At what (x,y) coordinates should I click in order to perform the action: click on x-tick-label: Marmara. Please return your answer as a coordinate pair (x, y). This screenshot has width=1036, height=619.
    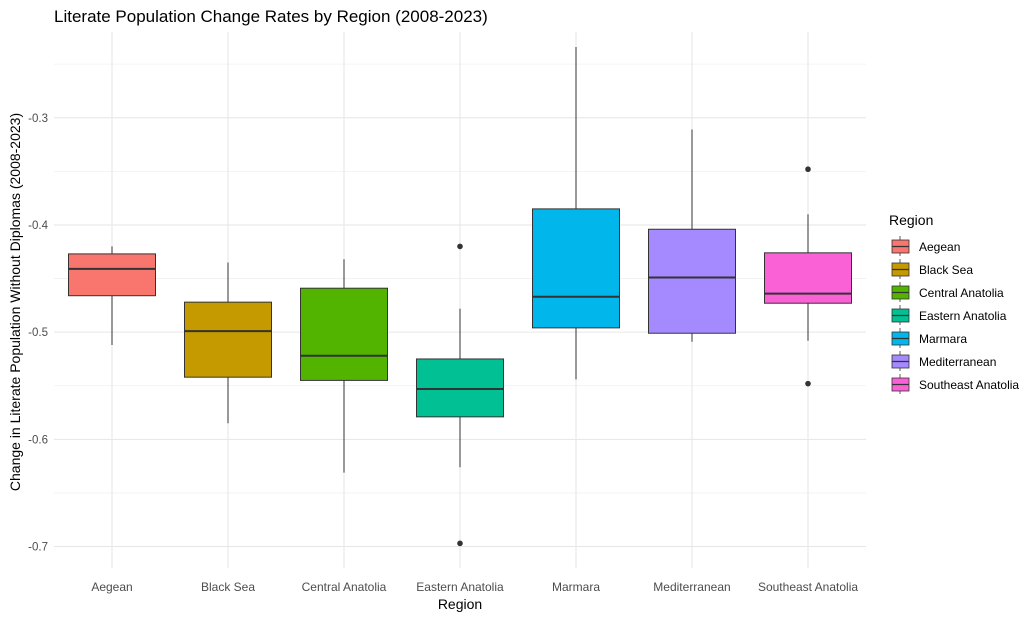
    Looking at the image, I should click on (576, 587).